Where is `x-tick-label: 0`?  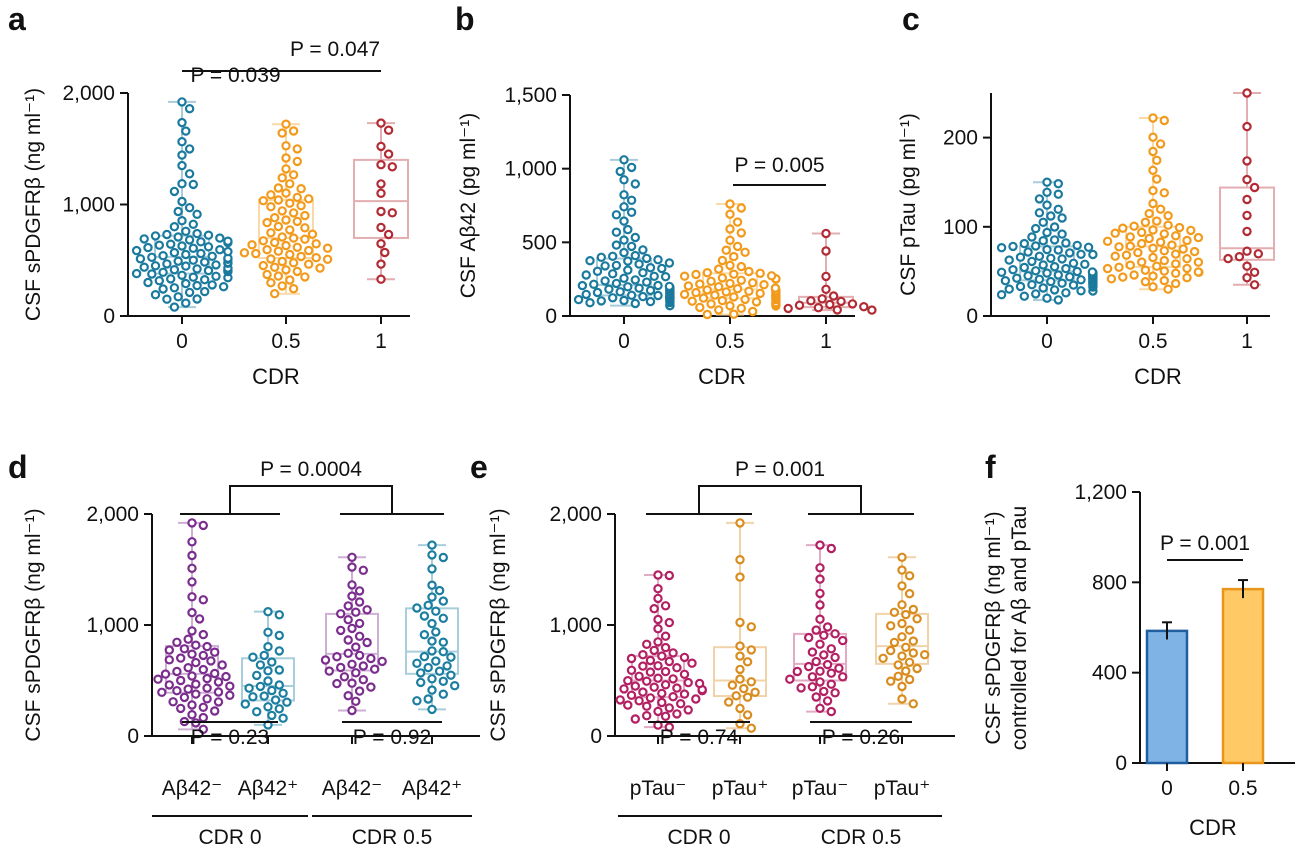 x-tick-label: 0 is located at coordinates (182, 341).